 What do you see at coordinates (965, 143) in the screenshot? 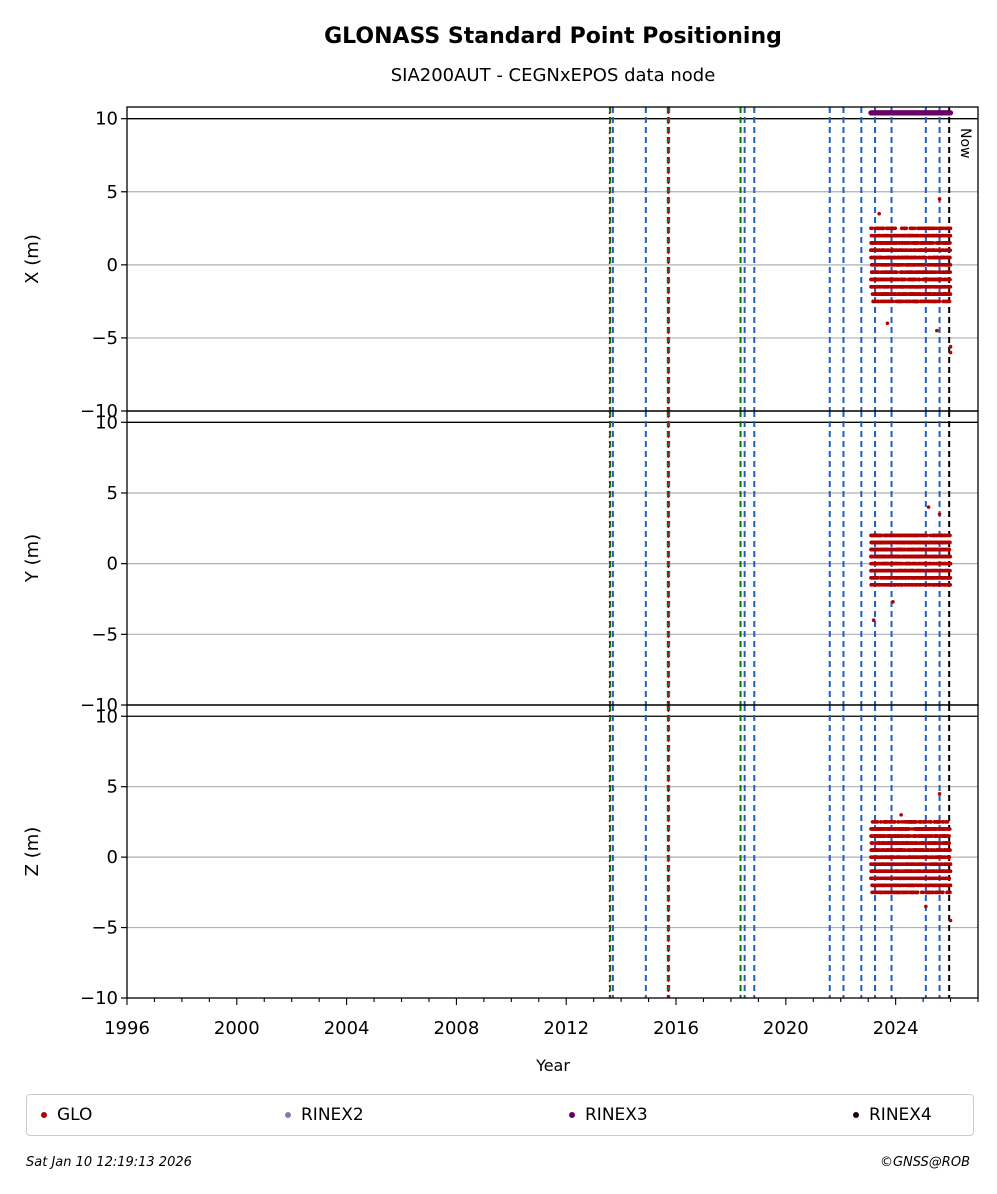
I see `now-label: Now` at bounding box center [965, 143].